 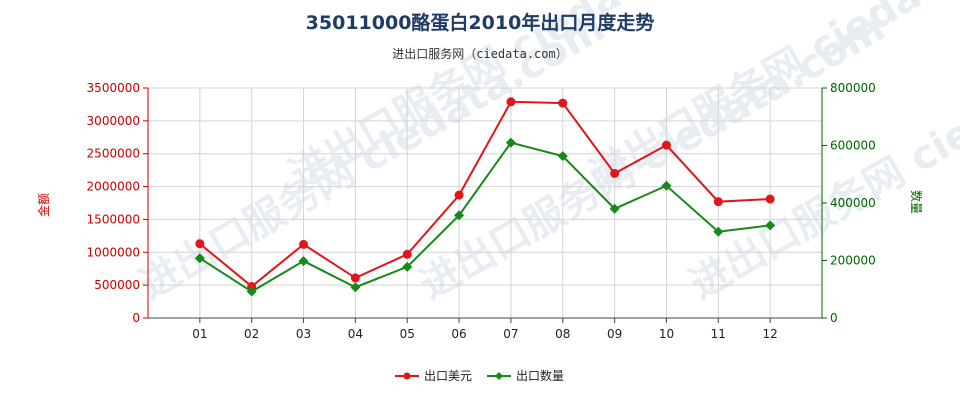 What do you see at coordinates (303, 334) in the screenshot?
I see `x-tick-label: 03` at bounding box center [303, 334].